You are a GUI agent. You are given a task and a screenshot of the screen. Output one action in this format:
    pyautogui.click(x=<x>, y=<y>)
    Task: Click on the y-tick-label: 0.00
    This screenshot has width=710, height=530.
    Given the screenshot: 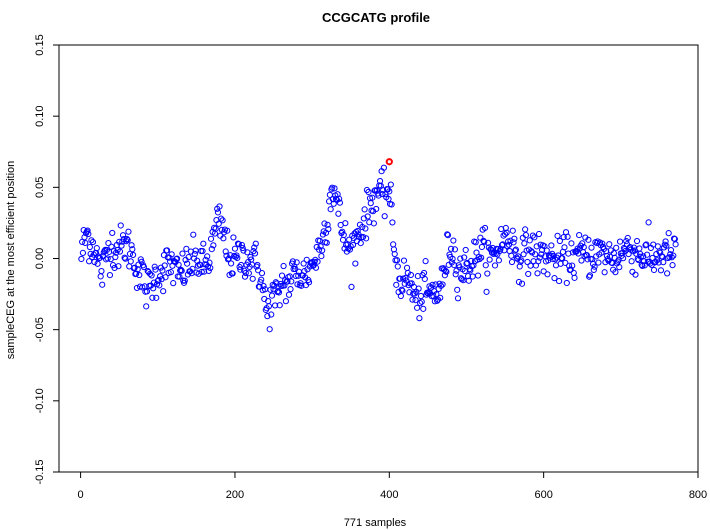 What is the action you would take?
    pyautogui.click(x=40, y=258)
    